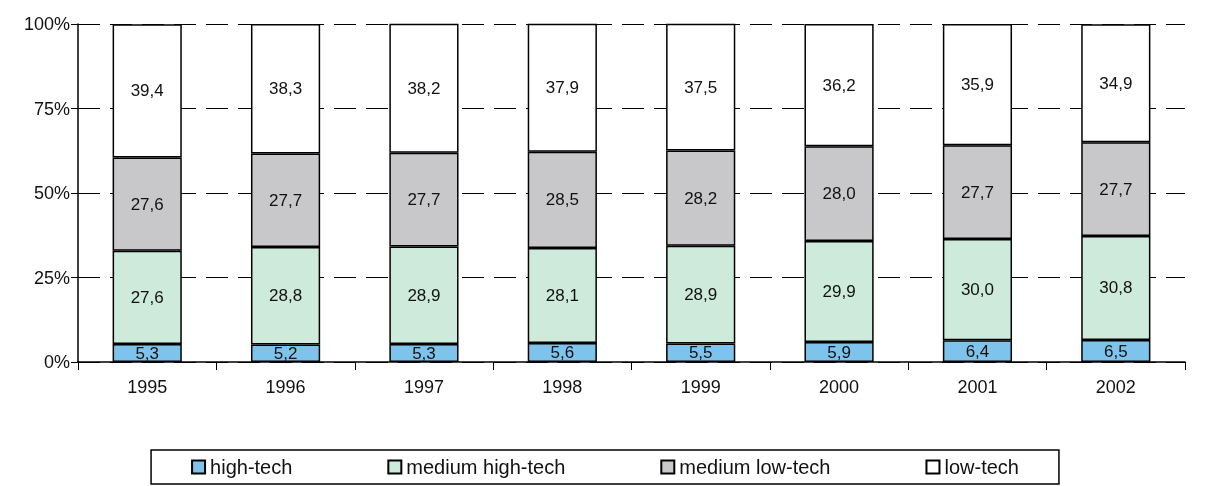 The width and height of the screenshot is (1210, 486). I want to click on data-label: 39,4, so click(147, 91).